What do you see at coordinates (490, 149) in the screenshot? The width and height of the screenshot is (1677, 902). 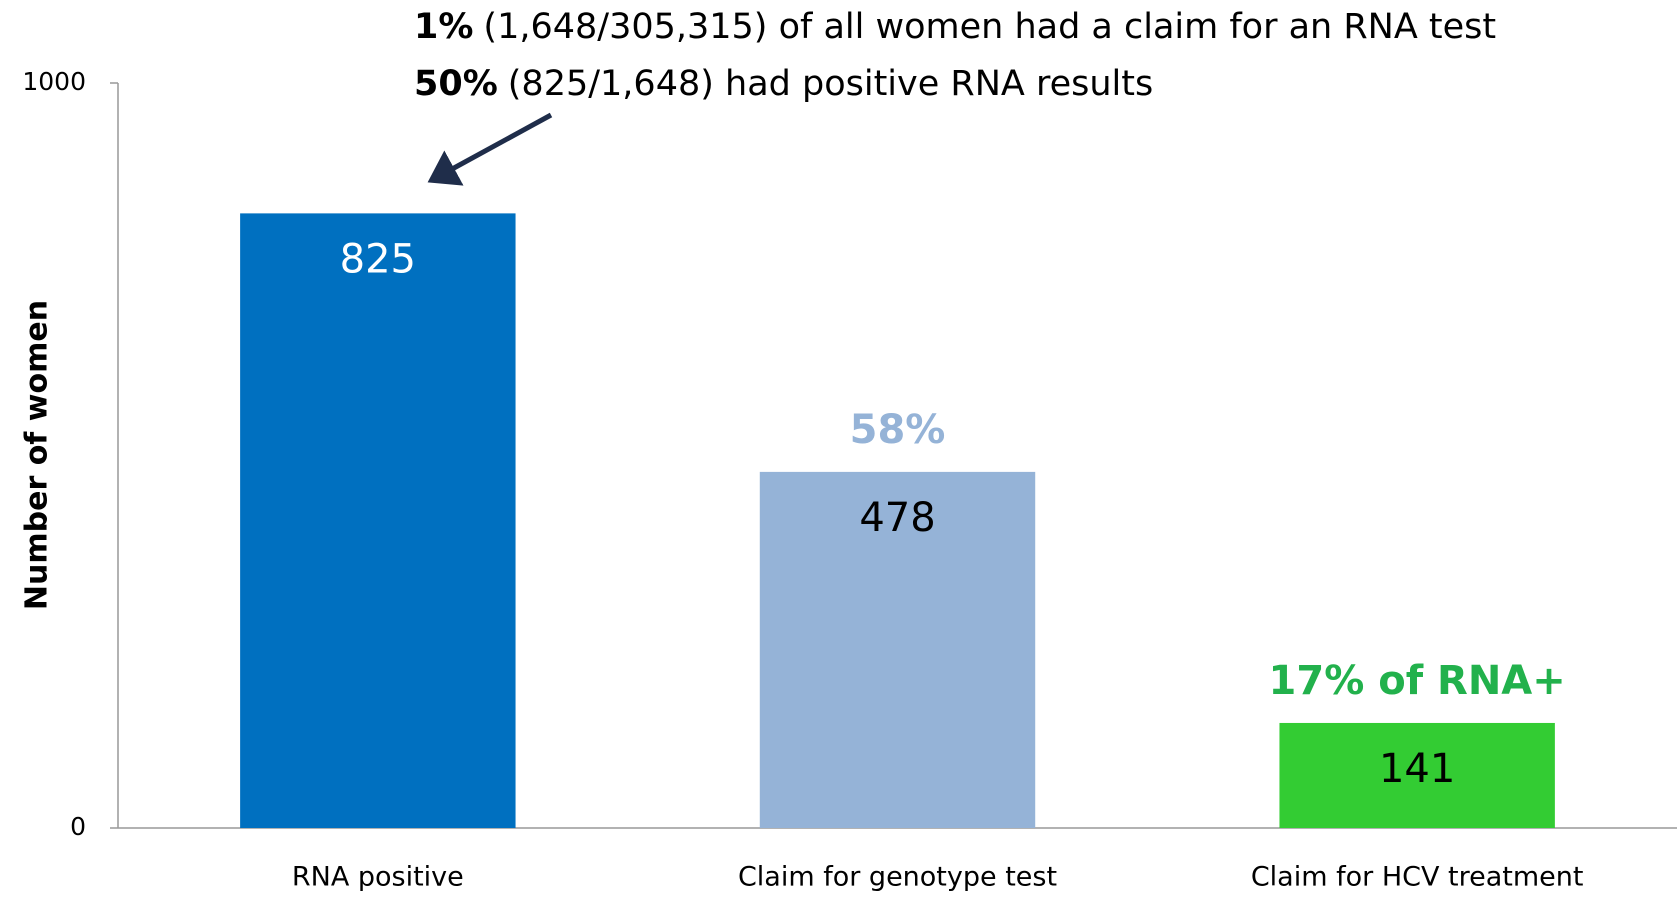 I see `annotation-arrow` at bounding box center [490, 149].